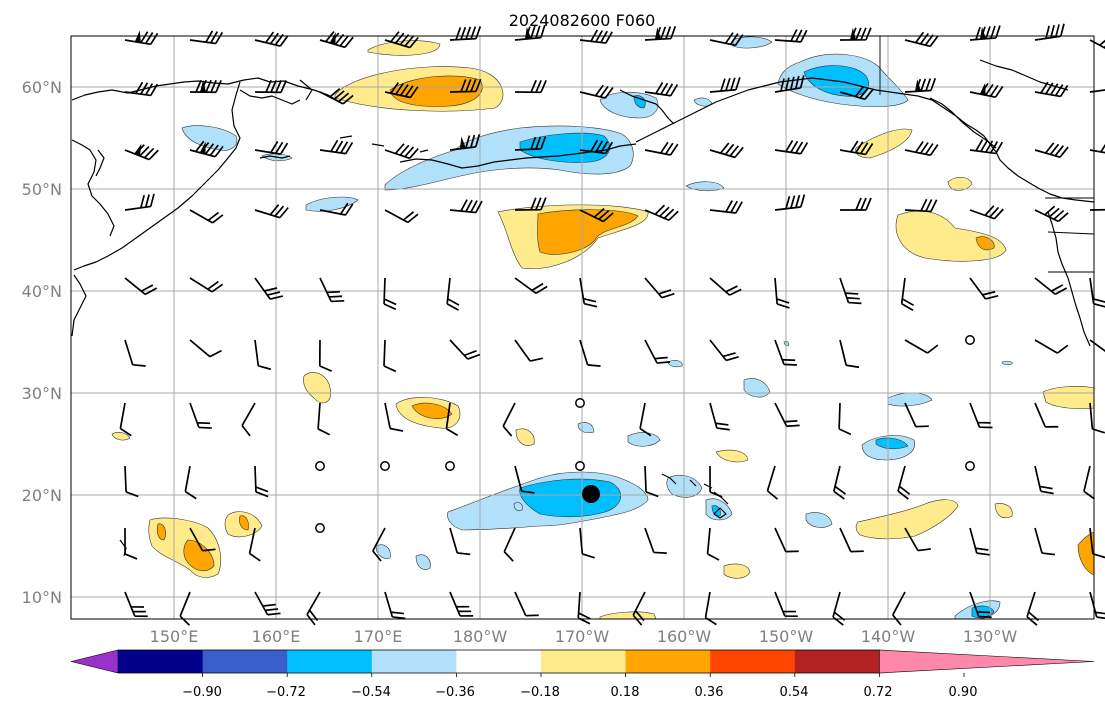  I want to click on lat-label: 10°N, so click(42, 597).